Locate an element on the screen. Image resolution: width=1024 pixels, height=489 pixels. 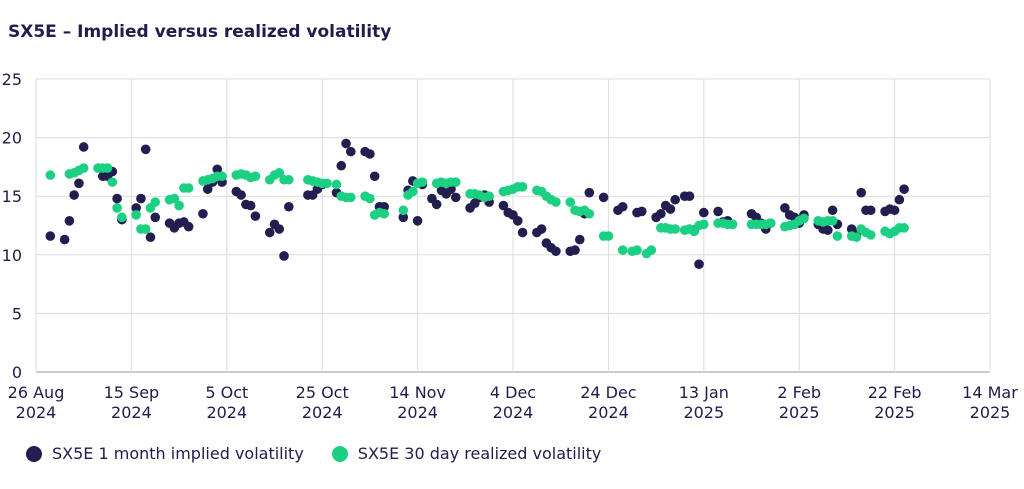
x-tick-label-6: 24 Dec 2024 is located at coordinates (608, 402).